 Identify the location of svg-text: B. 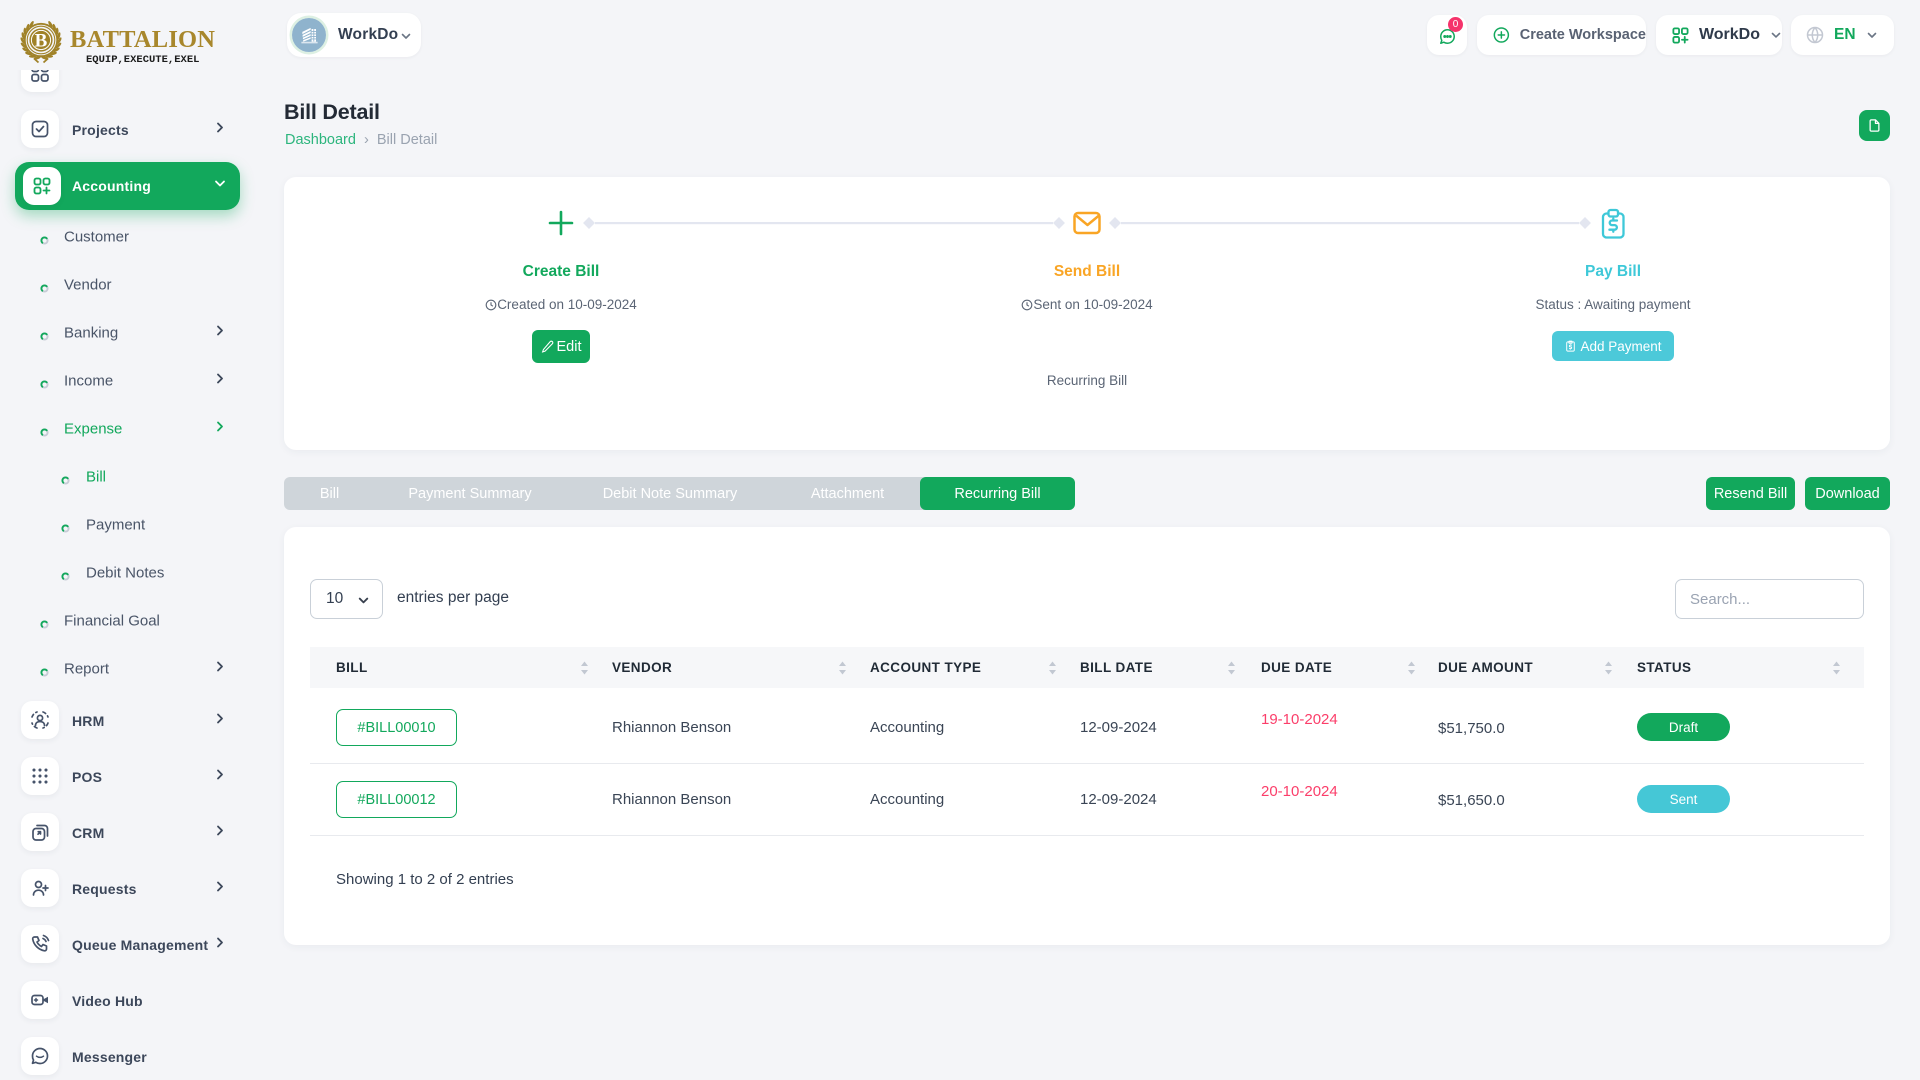
(41, 41).